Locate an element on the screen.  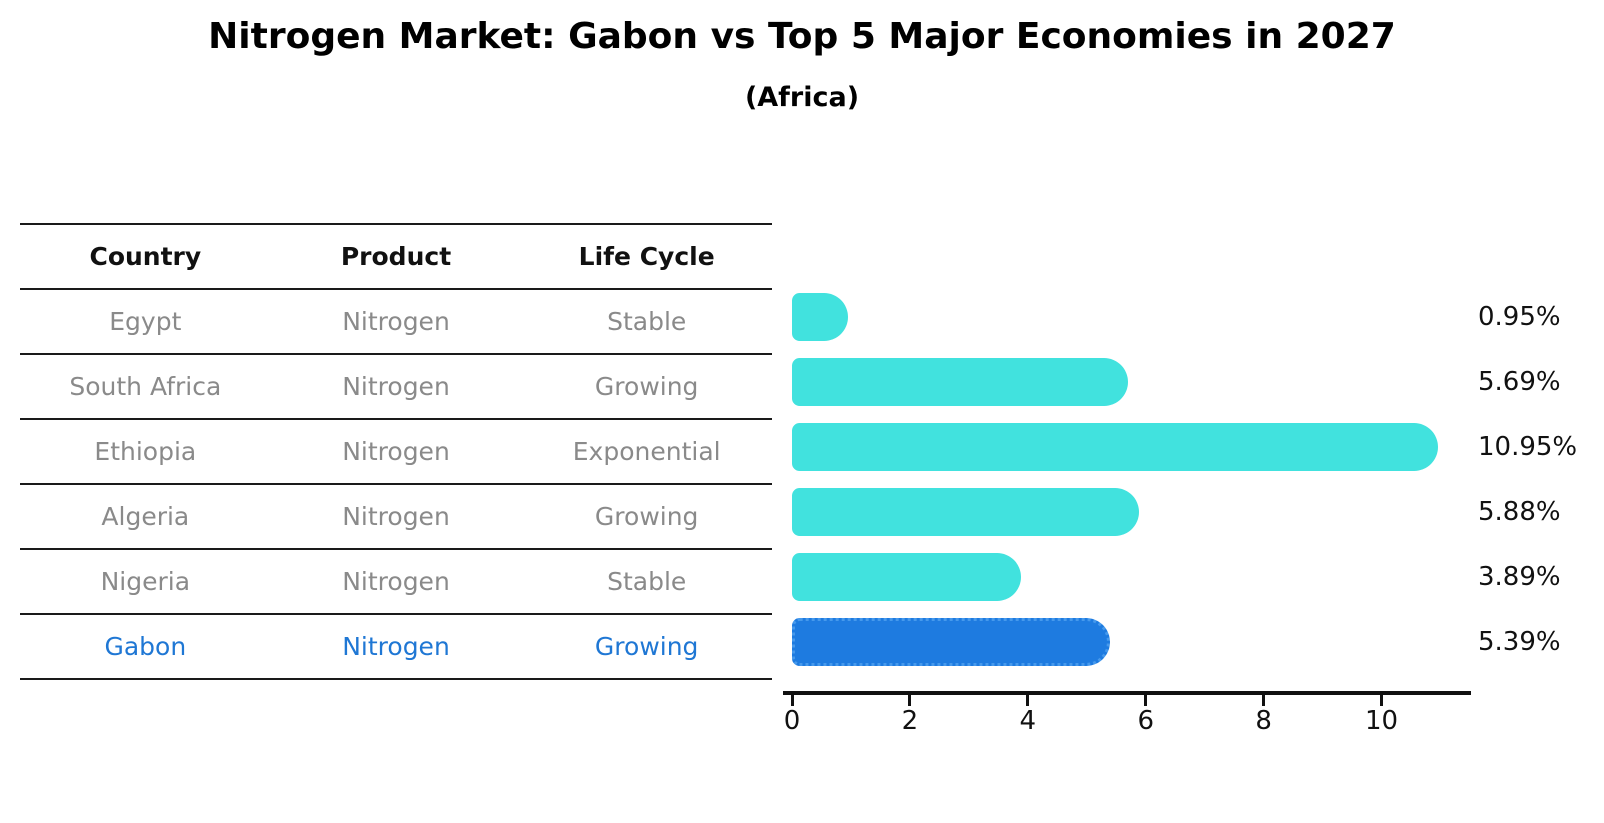
table-row: Nigeria Nitrogen Stable is located at coordinates (396, 580).